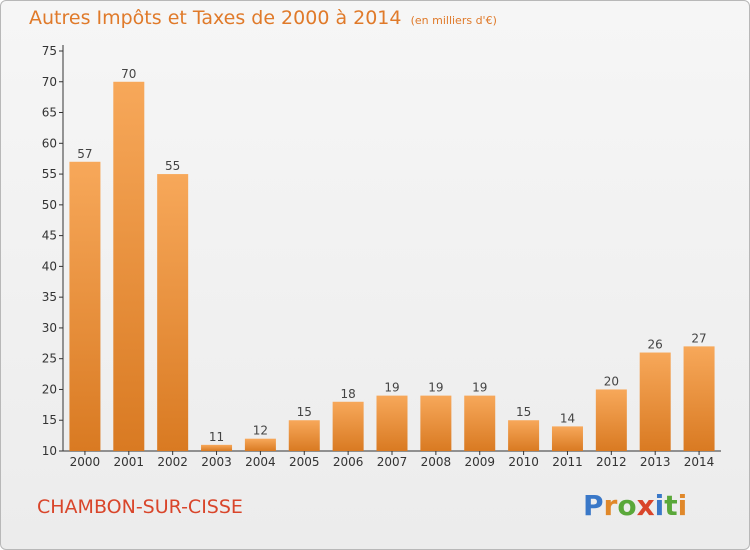  I want to click on bar-value-label: 57, so click(84, 154).